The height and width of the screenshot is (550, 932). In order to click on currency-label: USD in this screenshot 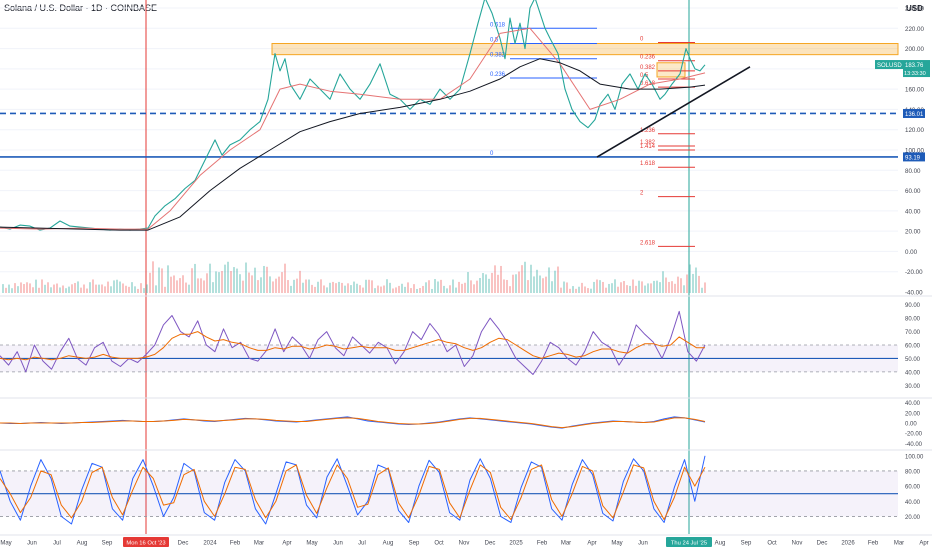, I will do `click(914, 8)`.